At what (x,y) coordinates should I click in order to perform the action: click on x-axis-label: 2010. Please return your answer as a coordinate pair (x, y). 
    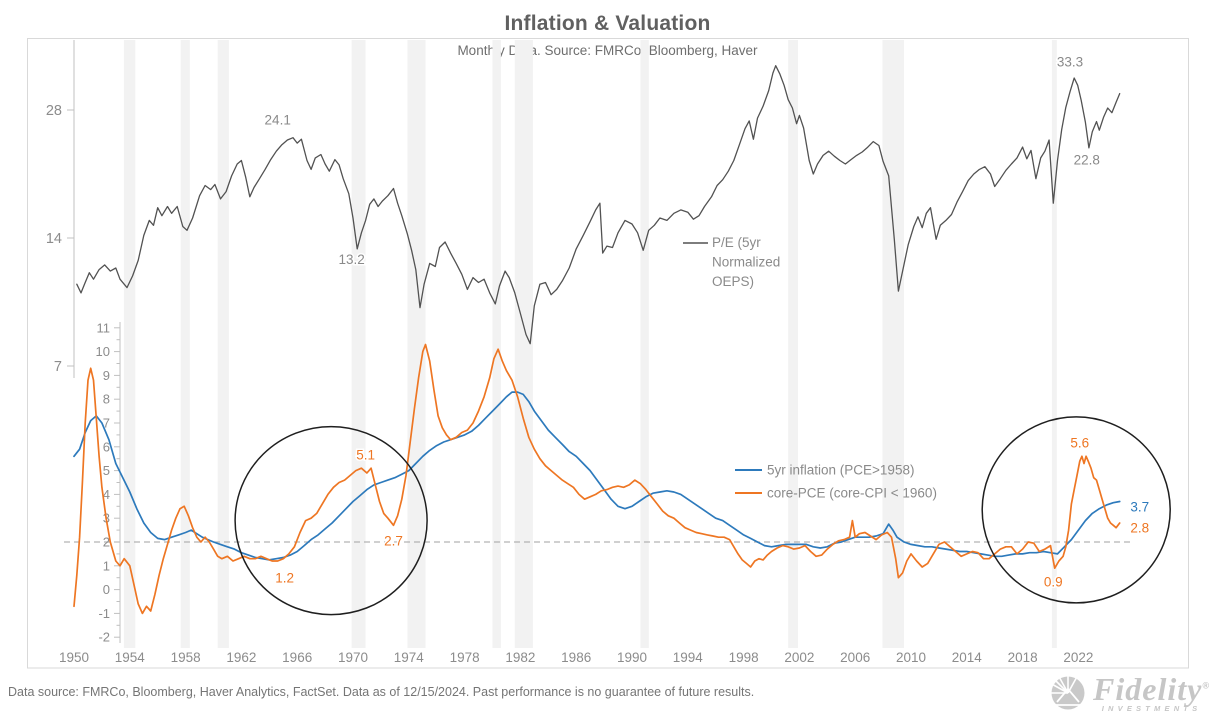
    Looking at the image, I should click on (911, 657).